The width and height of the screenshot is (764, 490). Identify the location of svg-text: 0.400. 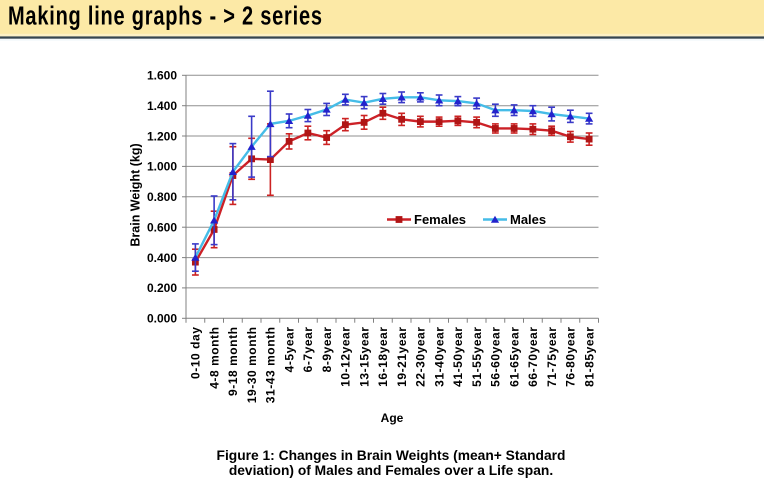
(162, 258).